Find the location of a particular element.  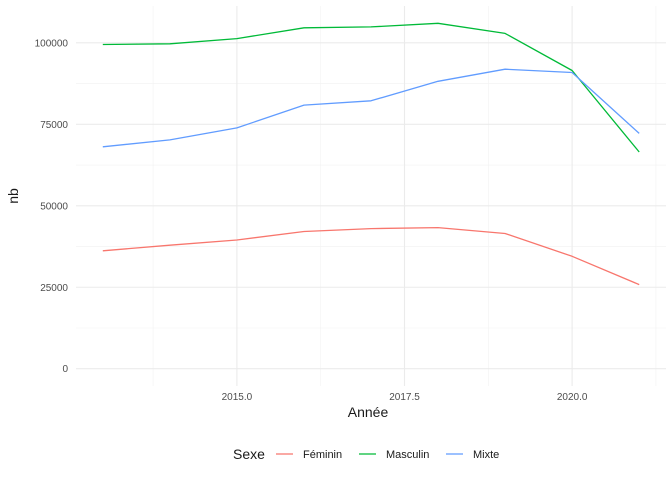

legend-title: Sexe is located at coordinates (249, 454).